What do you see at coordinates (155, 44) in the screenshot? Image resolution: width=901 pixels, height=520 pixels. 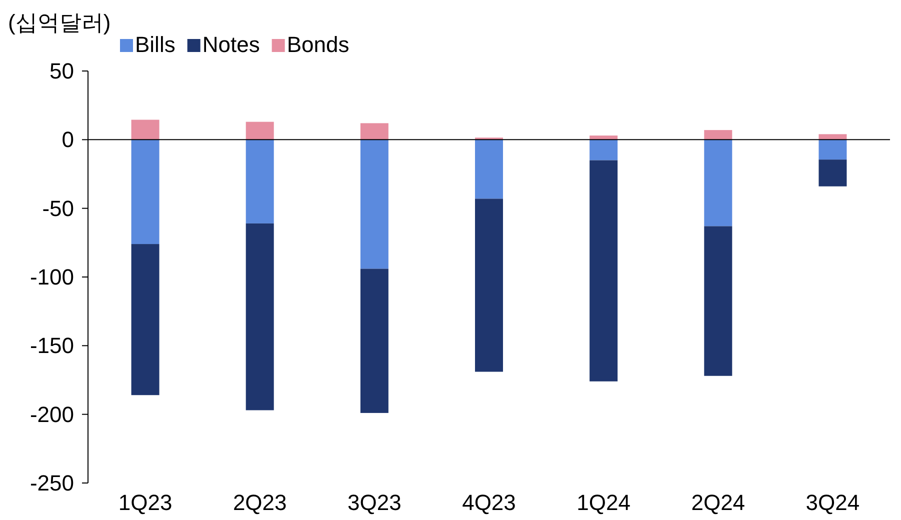 I see `legend-label: Bills` at bounding box center [155, 44].